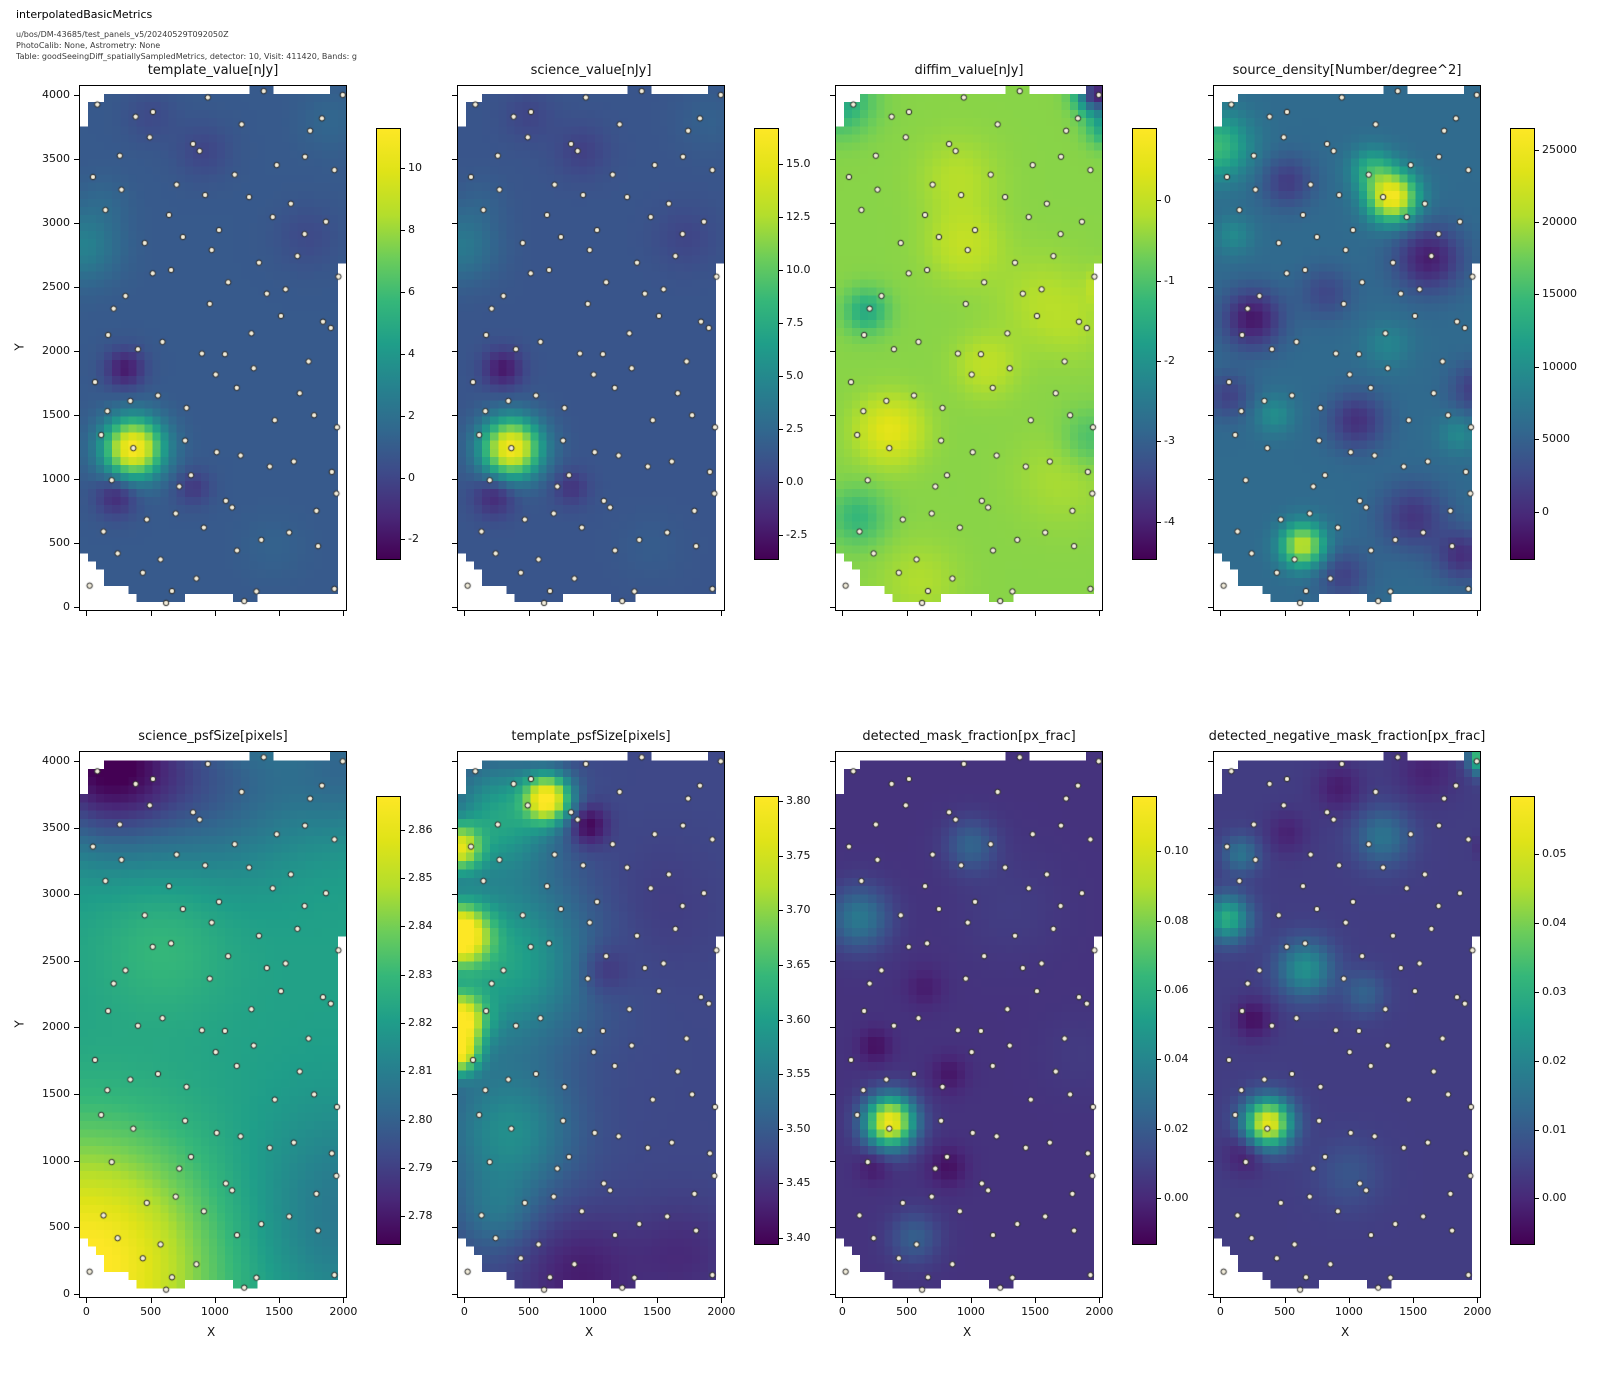 The width and height of the screenshot is (1600, 1400). What do you see at coordinates (798, 801) in the screenshot?
I see `colorbar-tick-label: 3.80` at bounding box center [798, 801].